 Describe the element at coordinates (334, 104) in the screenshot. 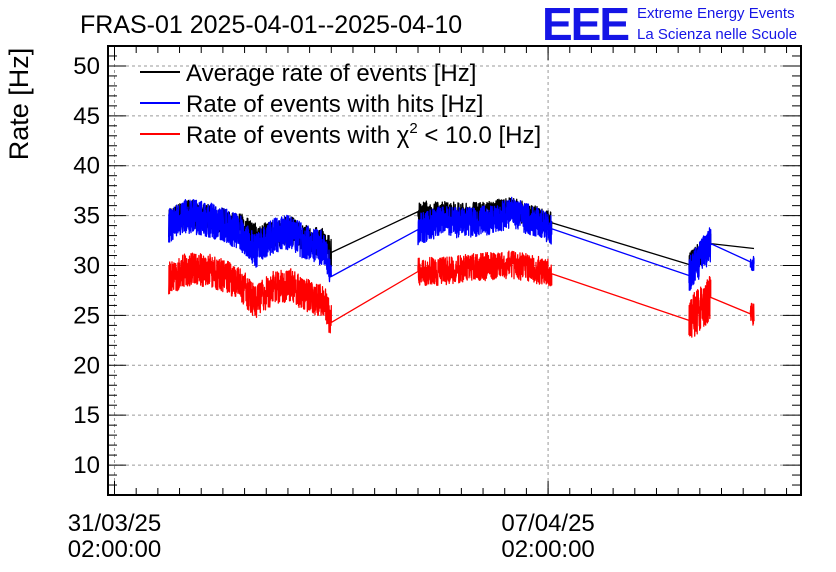

I see `legend-label-hits: Rate of events with hits [Hz]` at that location.